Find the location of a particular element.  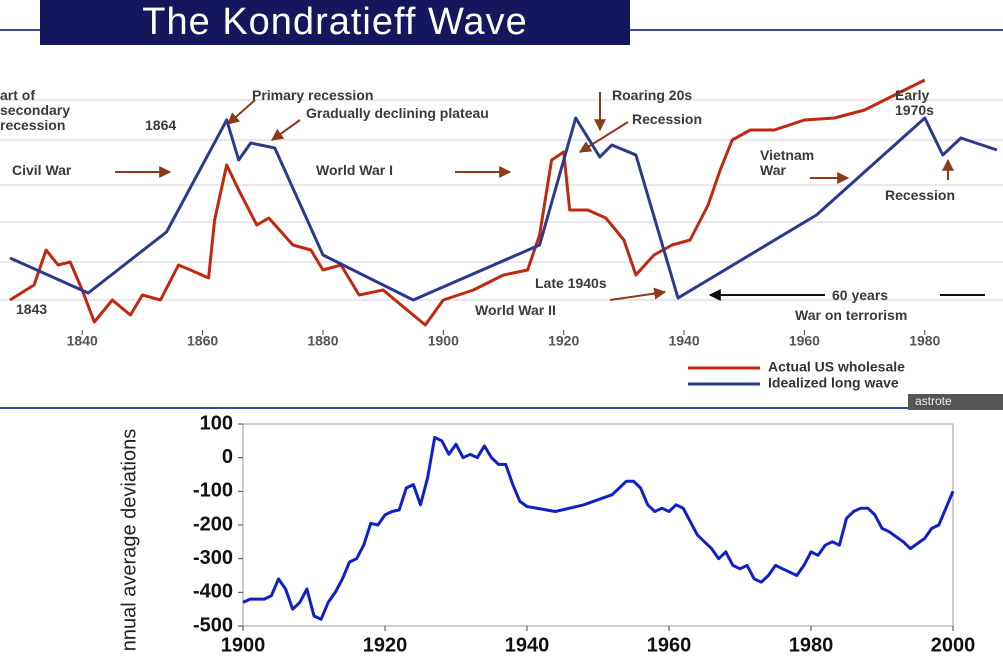

x-tick-label: 2000 is located at coordinates (953, 645).